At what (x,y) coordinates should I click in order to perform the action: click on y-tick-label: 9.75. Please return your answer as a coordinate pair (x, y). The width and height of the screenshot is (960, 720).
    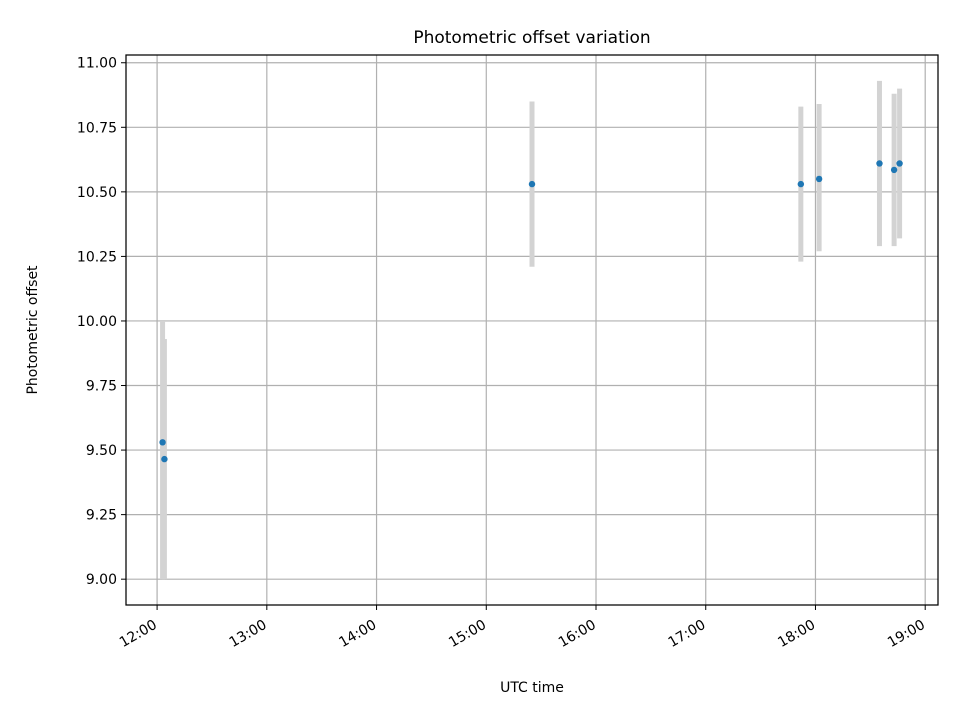
    Looking at the image, I should click on (101, 387).